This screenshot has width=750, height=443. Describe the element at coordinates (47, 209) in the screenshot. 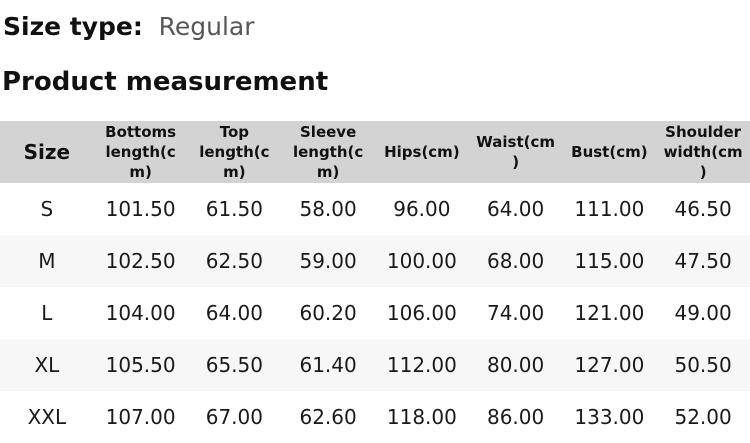

I see `size-cell: S` at that location.